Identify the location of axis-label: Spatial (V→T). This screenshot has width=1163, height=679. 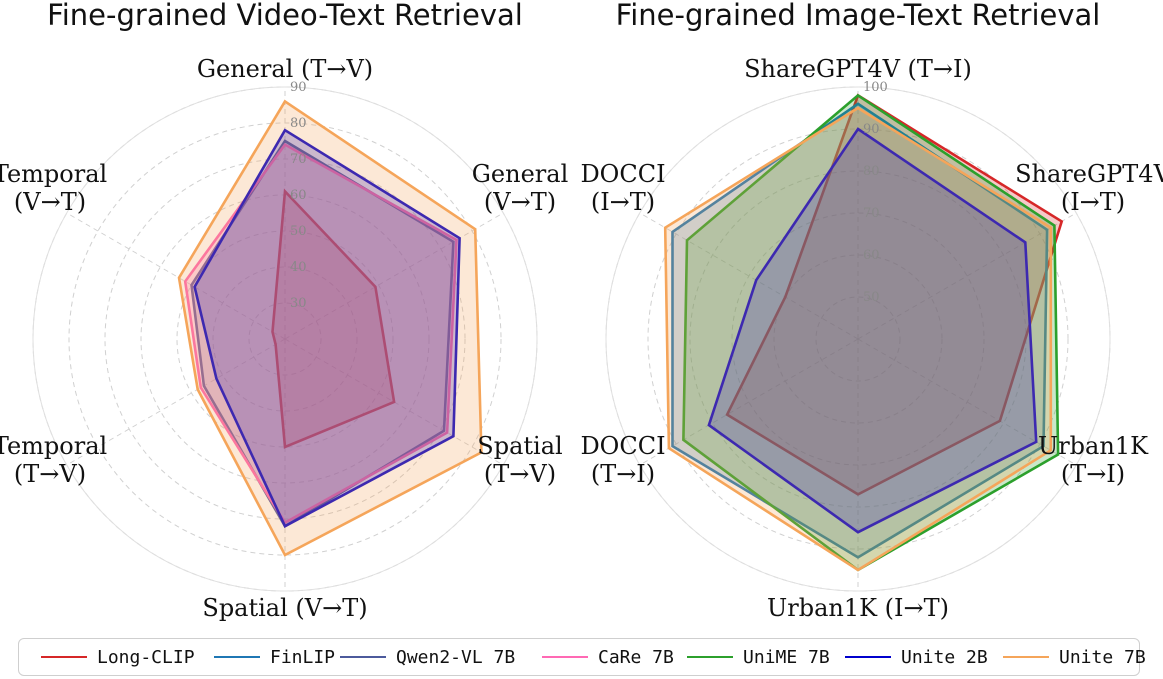
(284, 608).